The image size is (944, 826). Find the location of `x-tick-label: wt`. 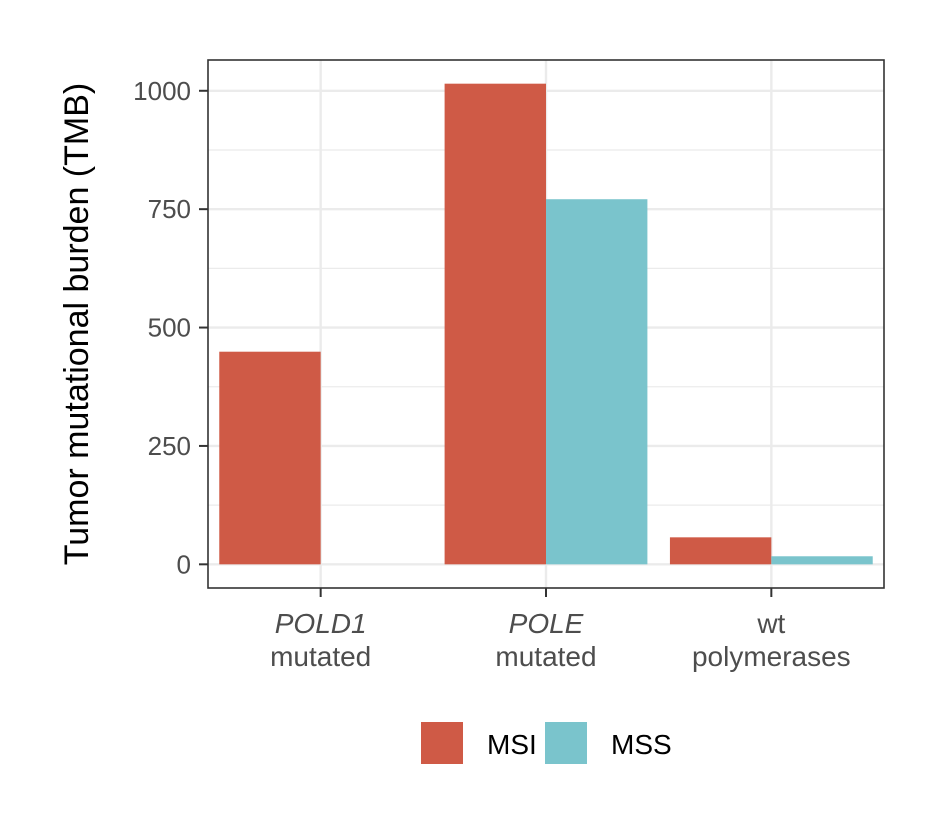

x-tick-label: wt is located at coordinates (770, 623).